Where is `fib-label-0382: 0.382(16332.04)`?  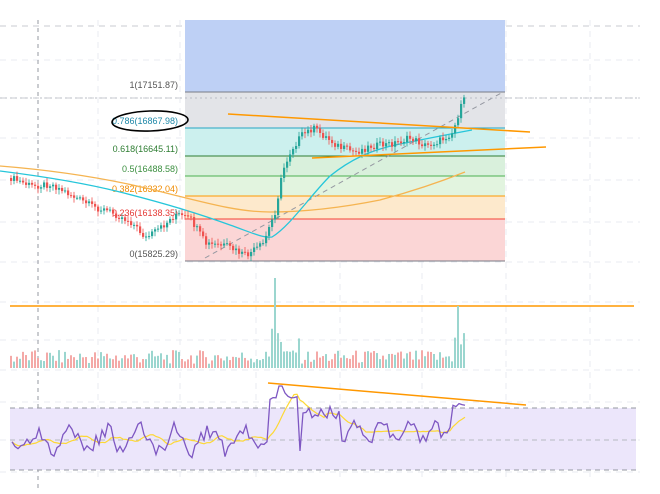 fib-label-0382: 0.382(16332.04) is located at coordinates (145, 189).